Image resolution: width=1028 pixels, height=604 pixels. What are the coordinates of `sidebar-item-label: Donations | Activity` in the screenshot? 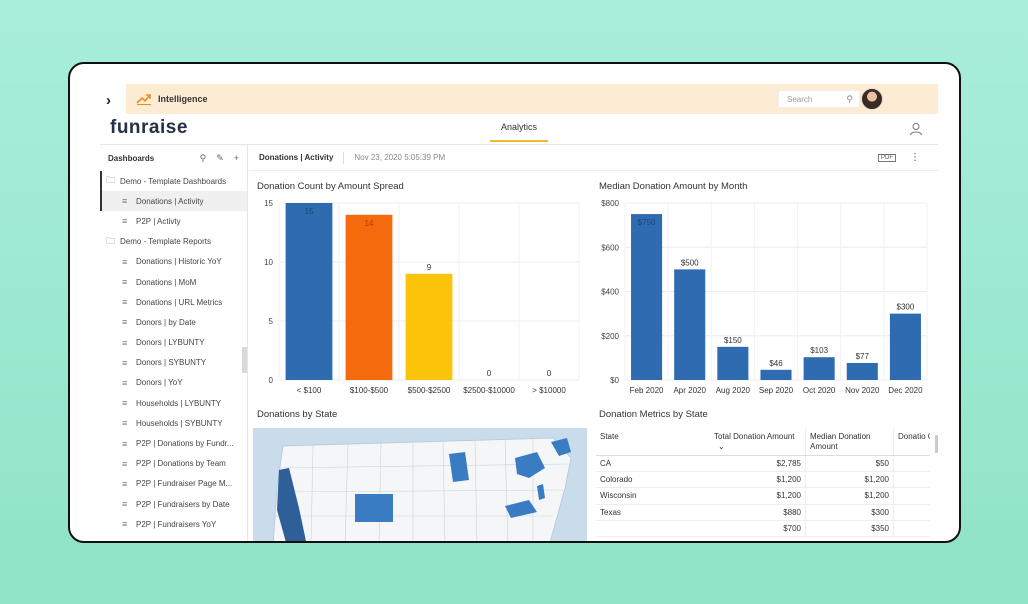 It's located at (170, 201).